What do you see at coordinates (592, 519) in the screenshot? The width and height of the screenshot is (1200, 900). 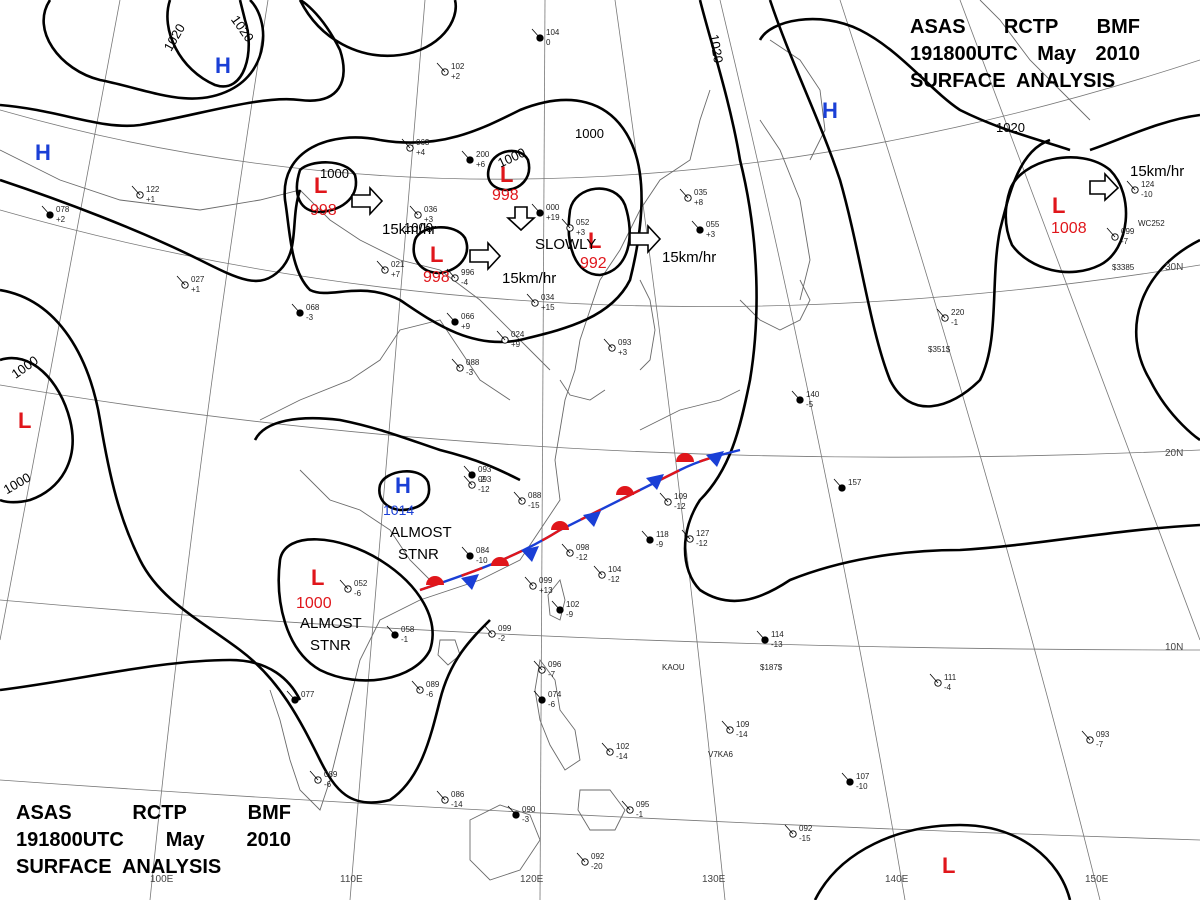 I see `cold-front-symbol` at bounding box center [592, 519].